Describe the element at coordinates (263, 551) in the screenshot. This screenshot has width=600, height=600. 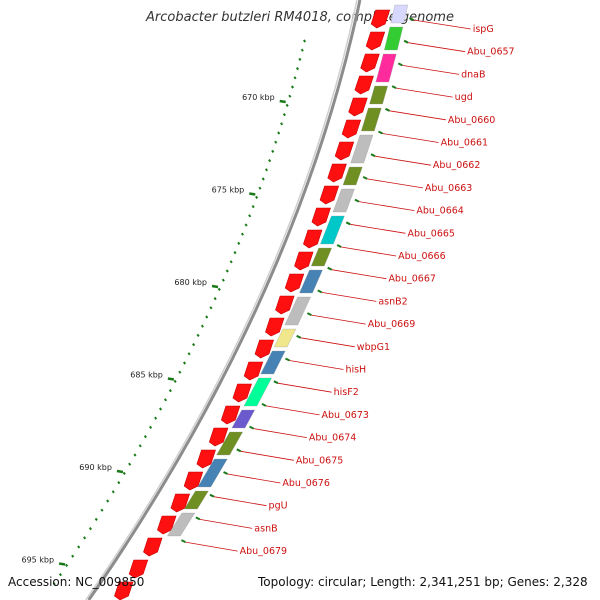
I see `gene-label: Abu_0679` at that location.